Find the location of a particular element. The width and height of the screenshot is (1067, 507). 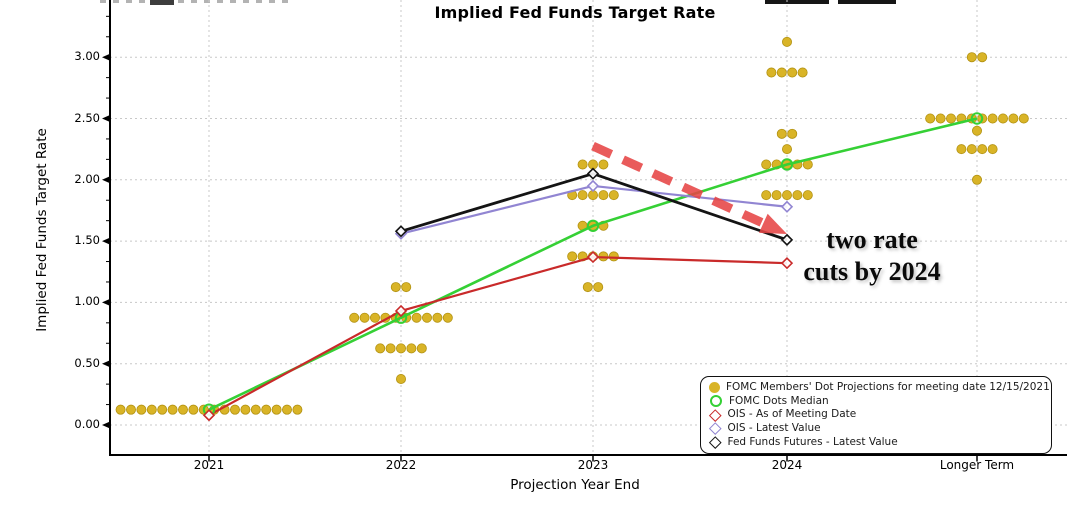

legend-item: Fed Funds Futures - Latest Value is located at coordinates (876, 442).